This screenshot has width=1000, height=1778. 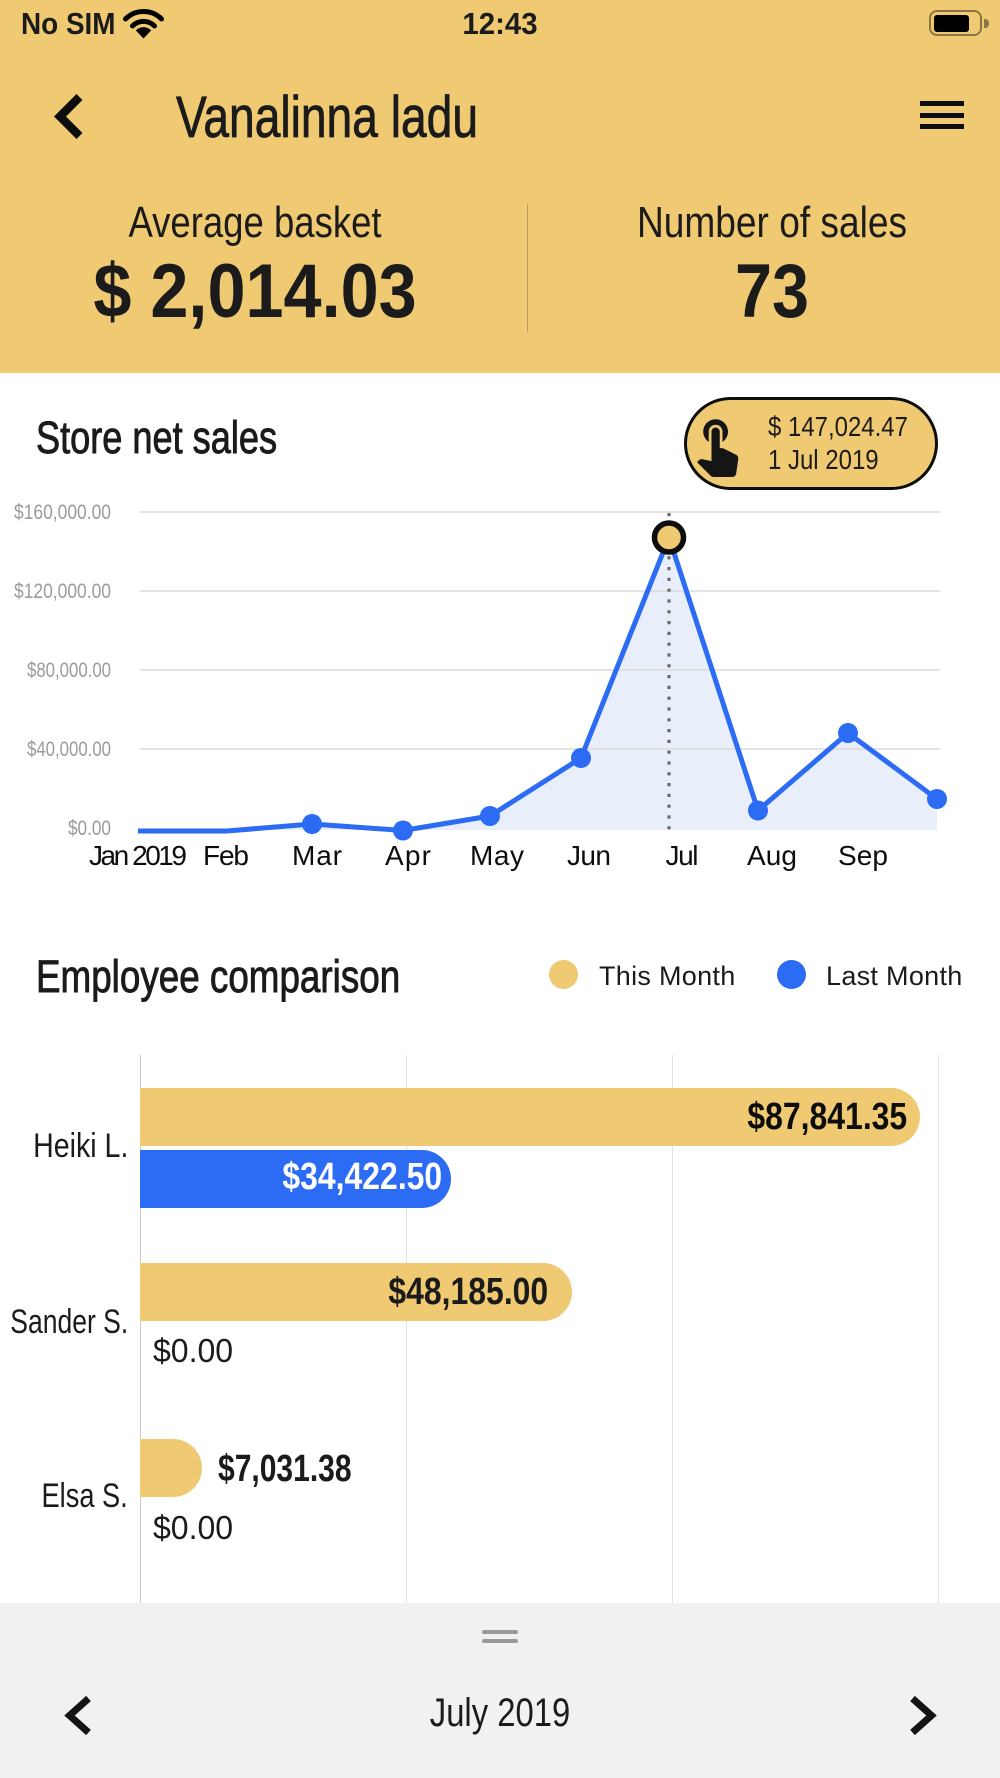 What do you see at coordinates (408, 855) in the screenshot?
I see `svg-text: Apr` at bounding box center [408, 855].